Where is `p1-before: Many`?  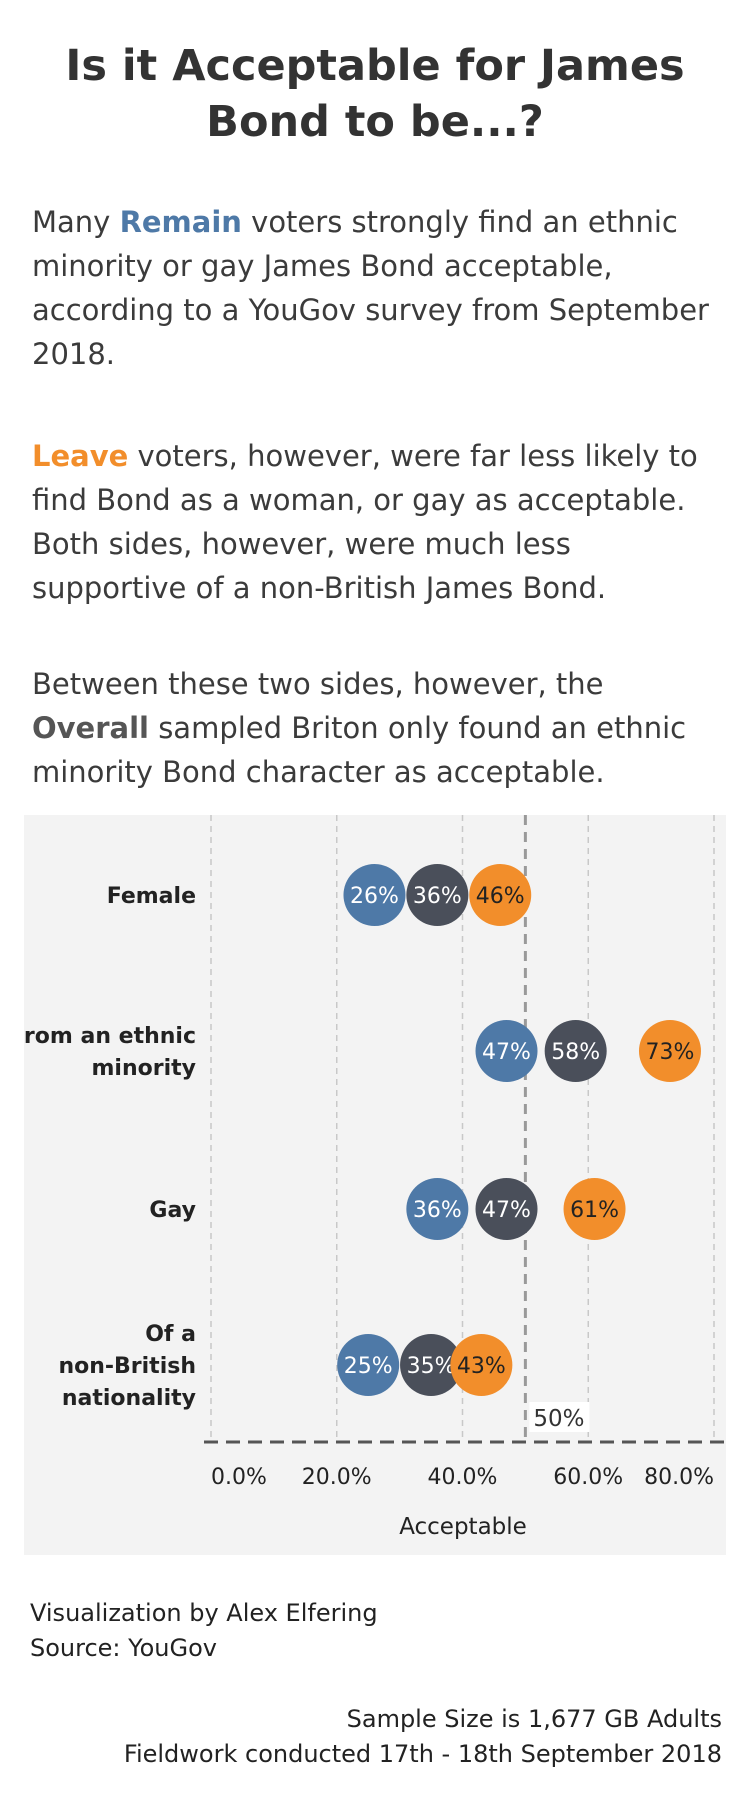 p1-before: Many is located at coordinates (76, 222).